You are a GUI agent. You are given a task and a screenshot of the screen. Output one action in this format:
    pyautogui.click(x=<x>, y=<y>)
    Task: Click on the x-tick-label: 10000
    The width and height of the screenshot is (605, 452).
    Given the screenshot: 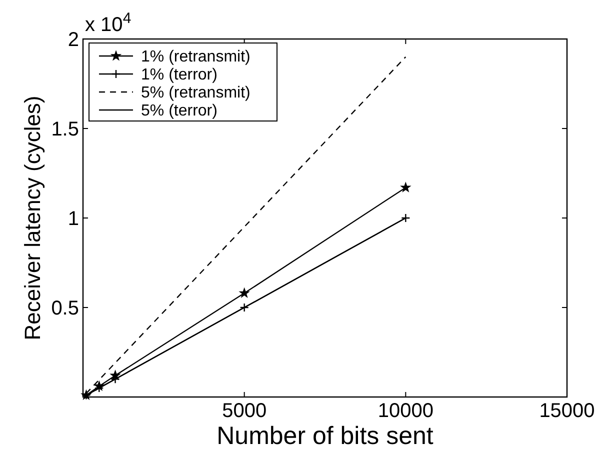 What is the action you would take?
    pyautogui.click(x=406, y=411)
    